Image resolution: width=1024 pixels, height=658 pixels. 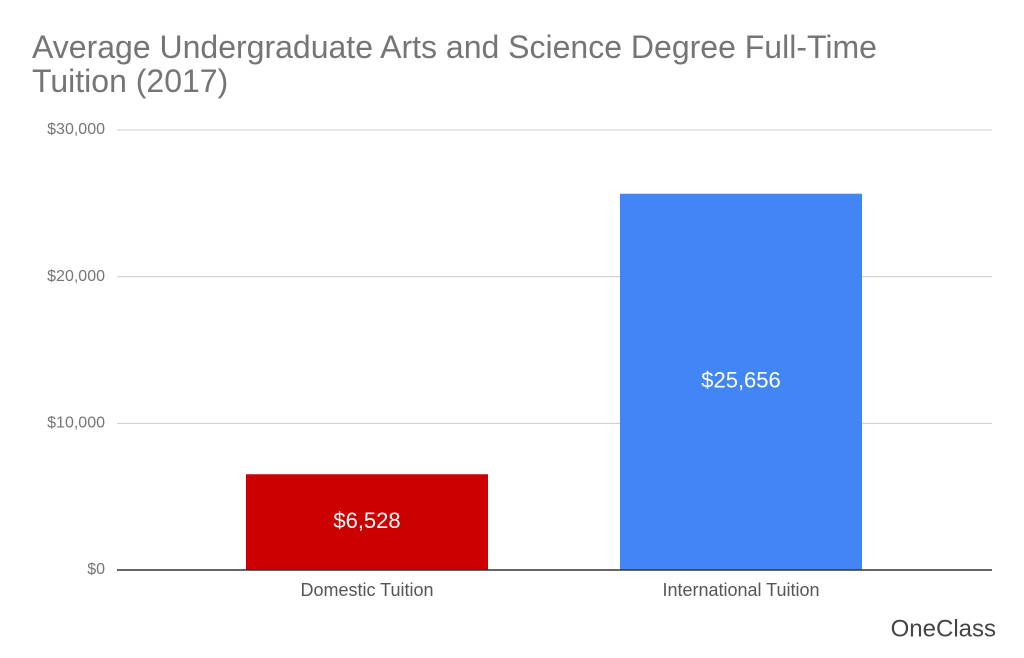 I want to click on y-tick-label: $30,000, so click(x=76, y=129).